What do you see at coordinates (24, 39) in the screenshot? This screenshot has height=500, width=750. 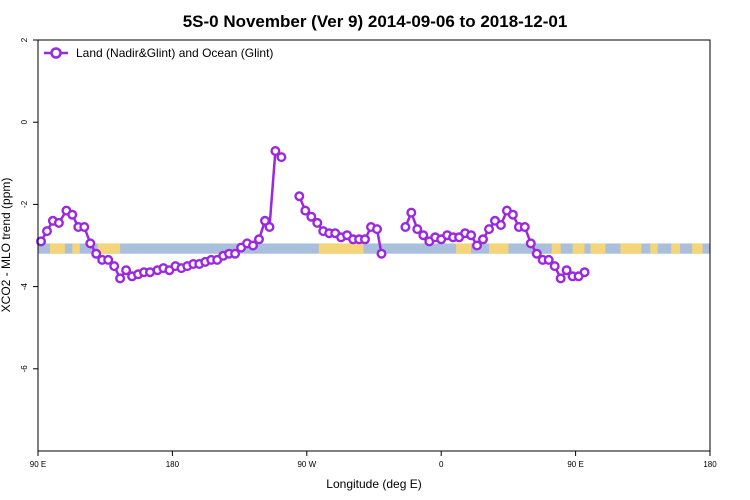 I see `y-tick-label-0: 2` at bounding box center [24, 39].